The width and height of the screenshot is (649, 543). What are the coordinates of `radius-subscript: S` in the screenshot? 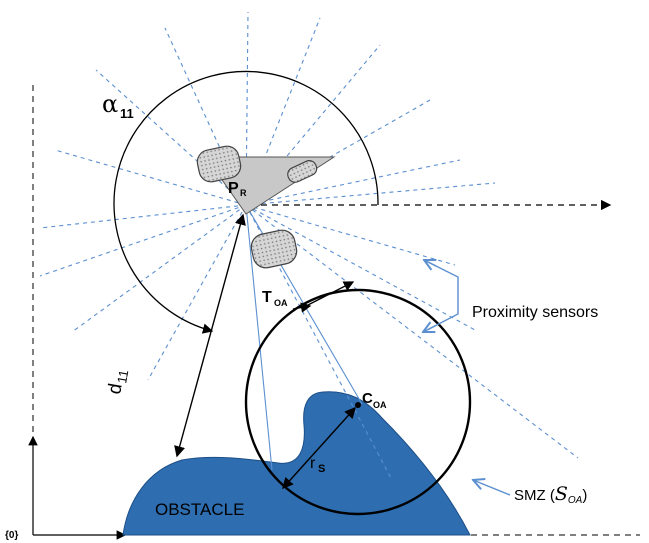 It's located at (321, 469).